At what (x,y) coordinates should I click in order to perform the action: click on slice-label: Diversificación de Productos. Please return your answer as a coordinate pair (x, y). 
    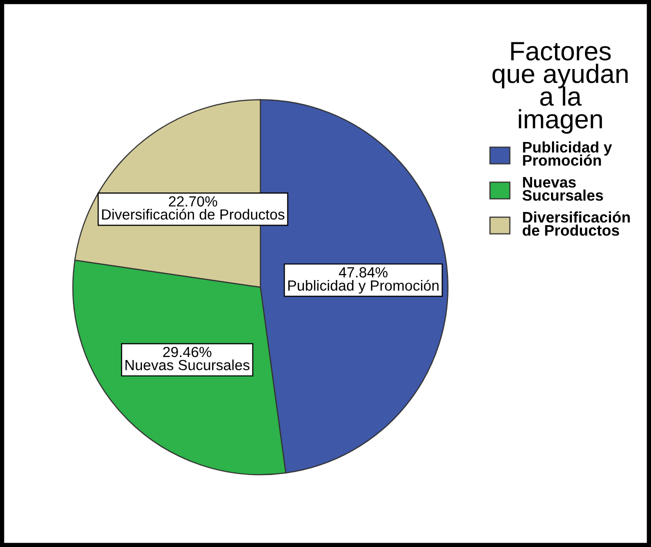
    Looking at the image, I should click on (193, 214).